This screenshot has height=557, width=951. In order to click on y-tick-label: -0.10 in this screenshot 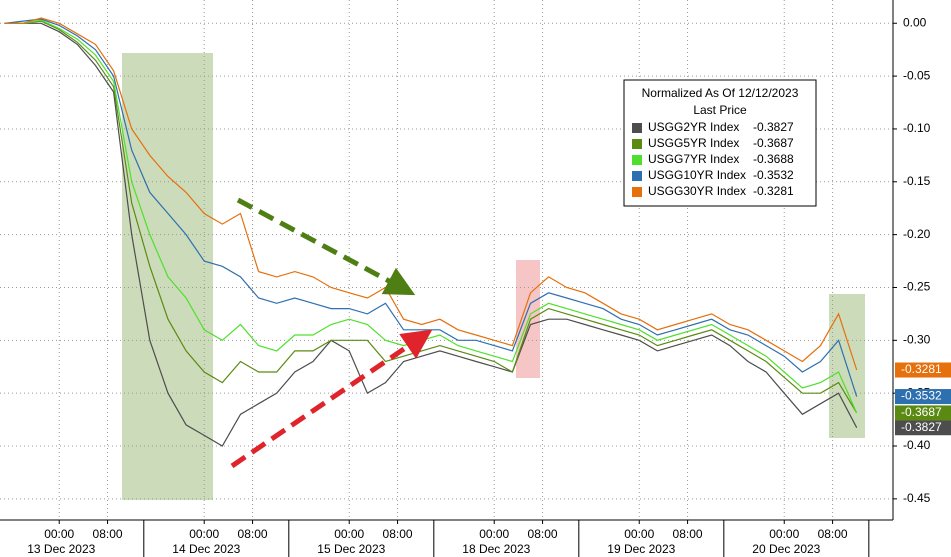, I will do `click(917, 128)`.